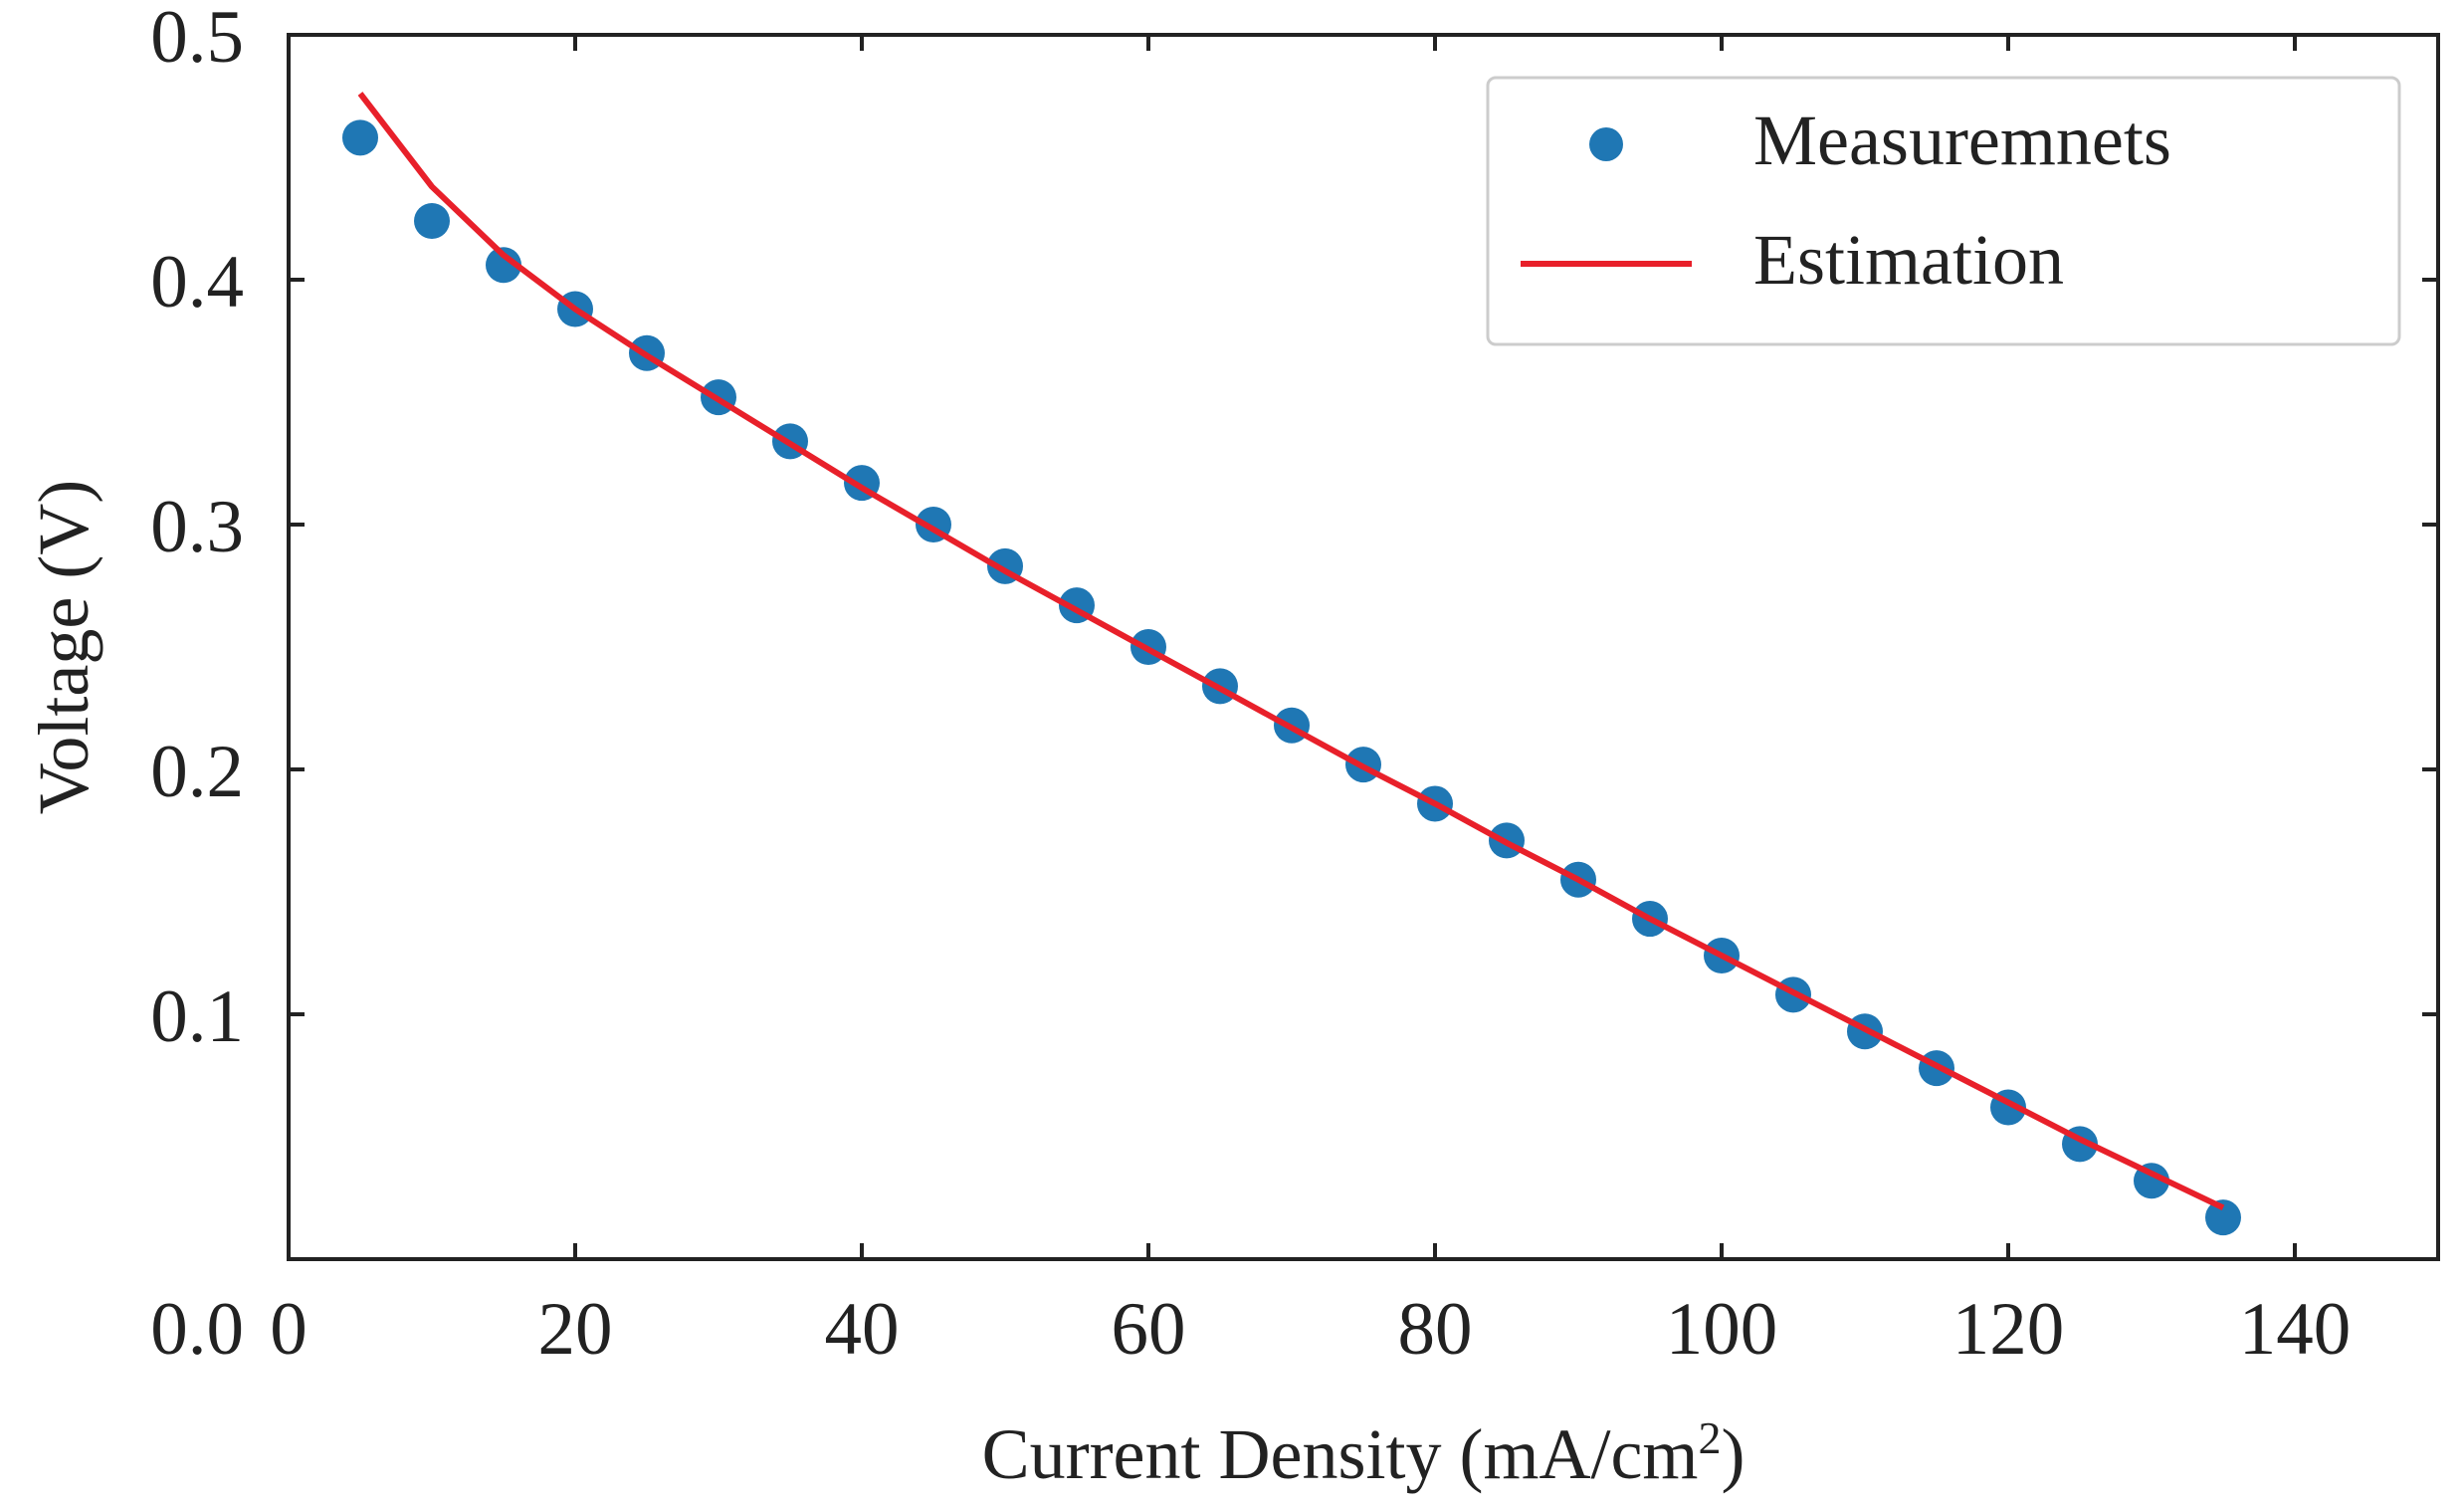  What do you see at coordinates (197, 527) in the screenshot?
I see `y-tick-label: 0.3` at bounding box center [197, 527].